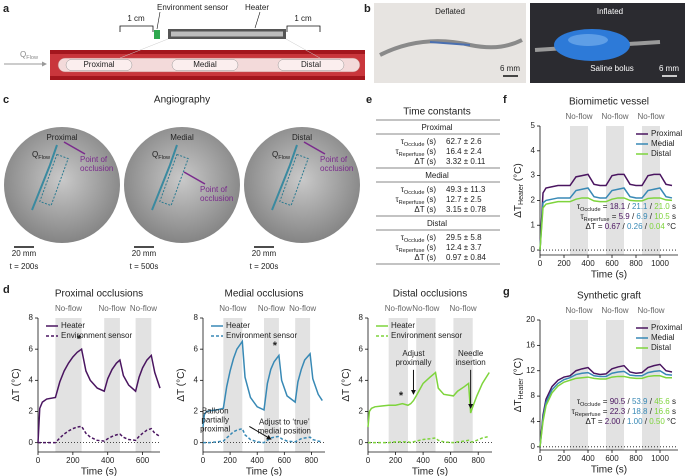 The height and width of the screenshot is (476, 685). I want to click on text-part: s, so click(673, 206).